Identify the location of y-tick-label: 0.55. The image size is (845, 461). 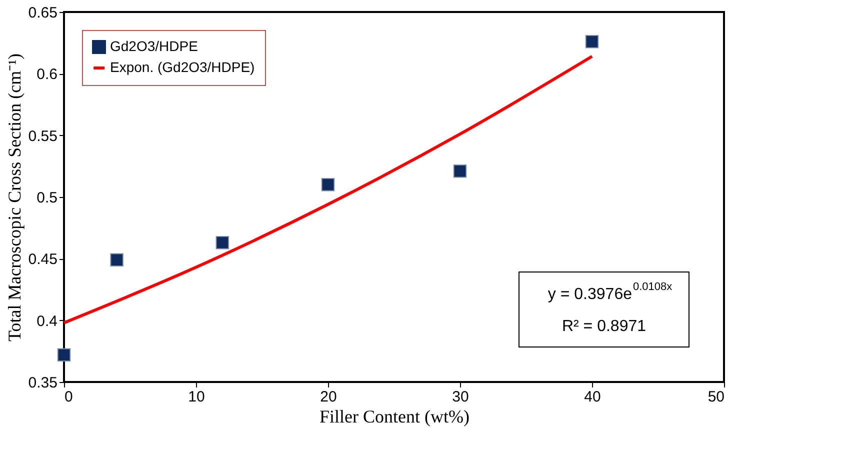
(43, 136).